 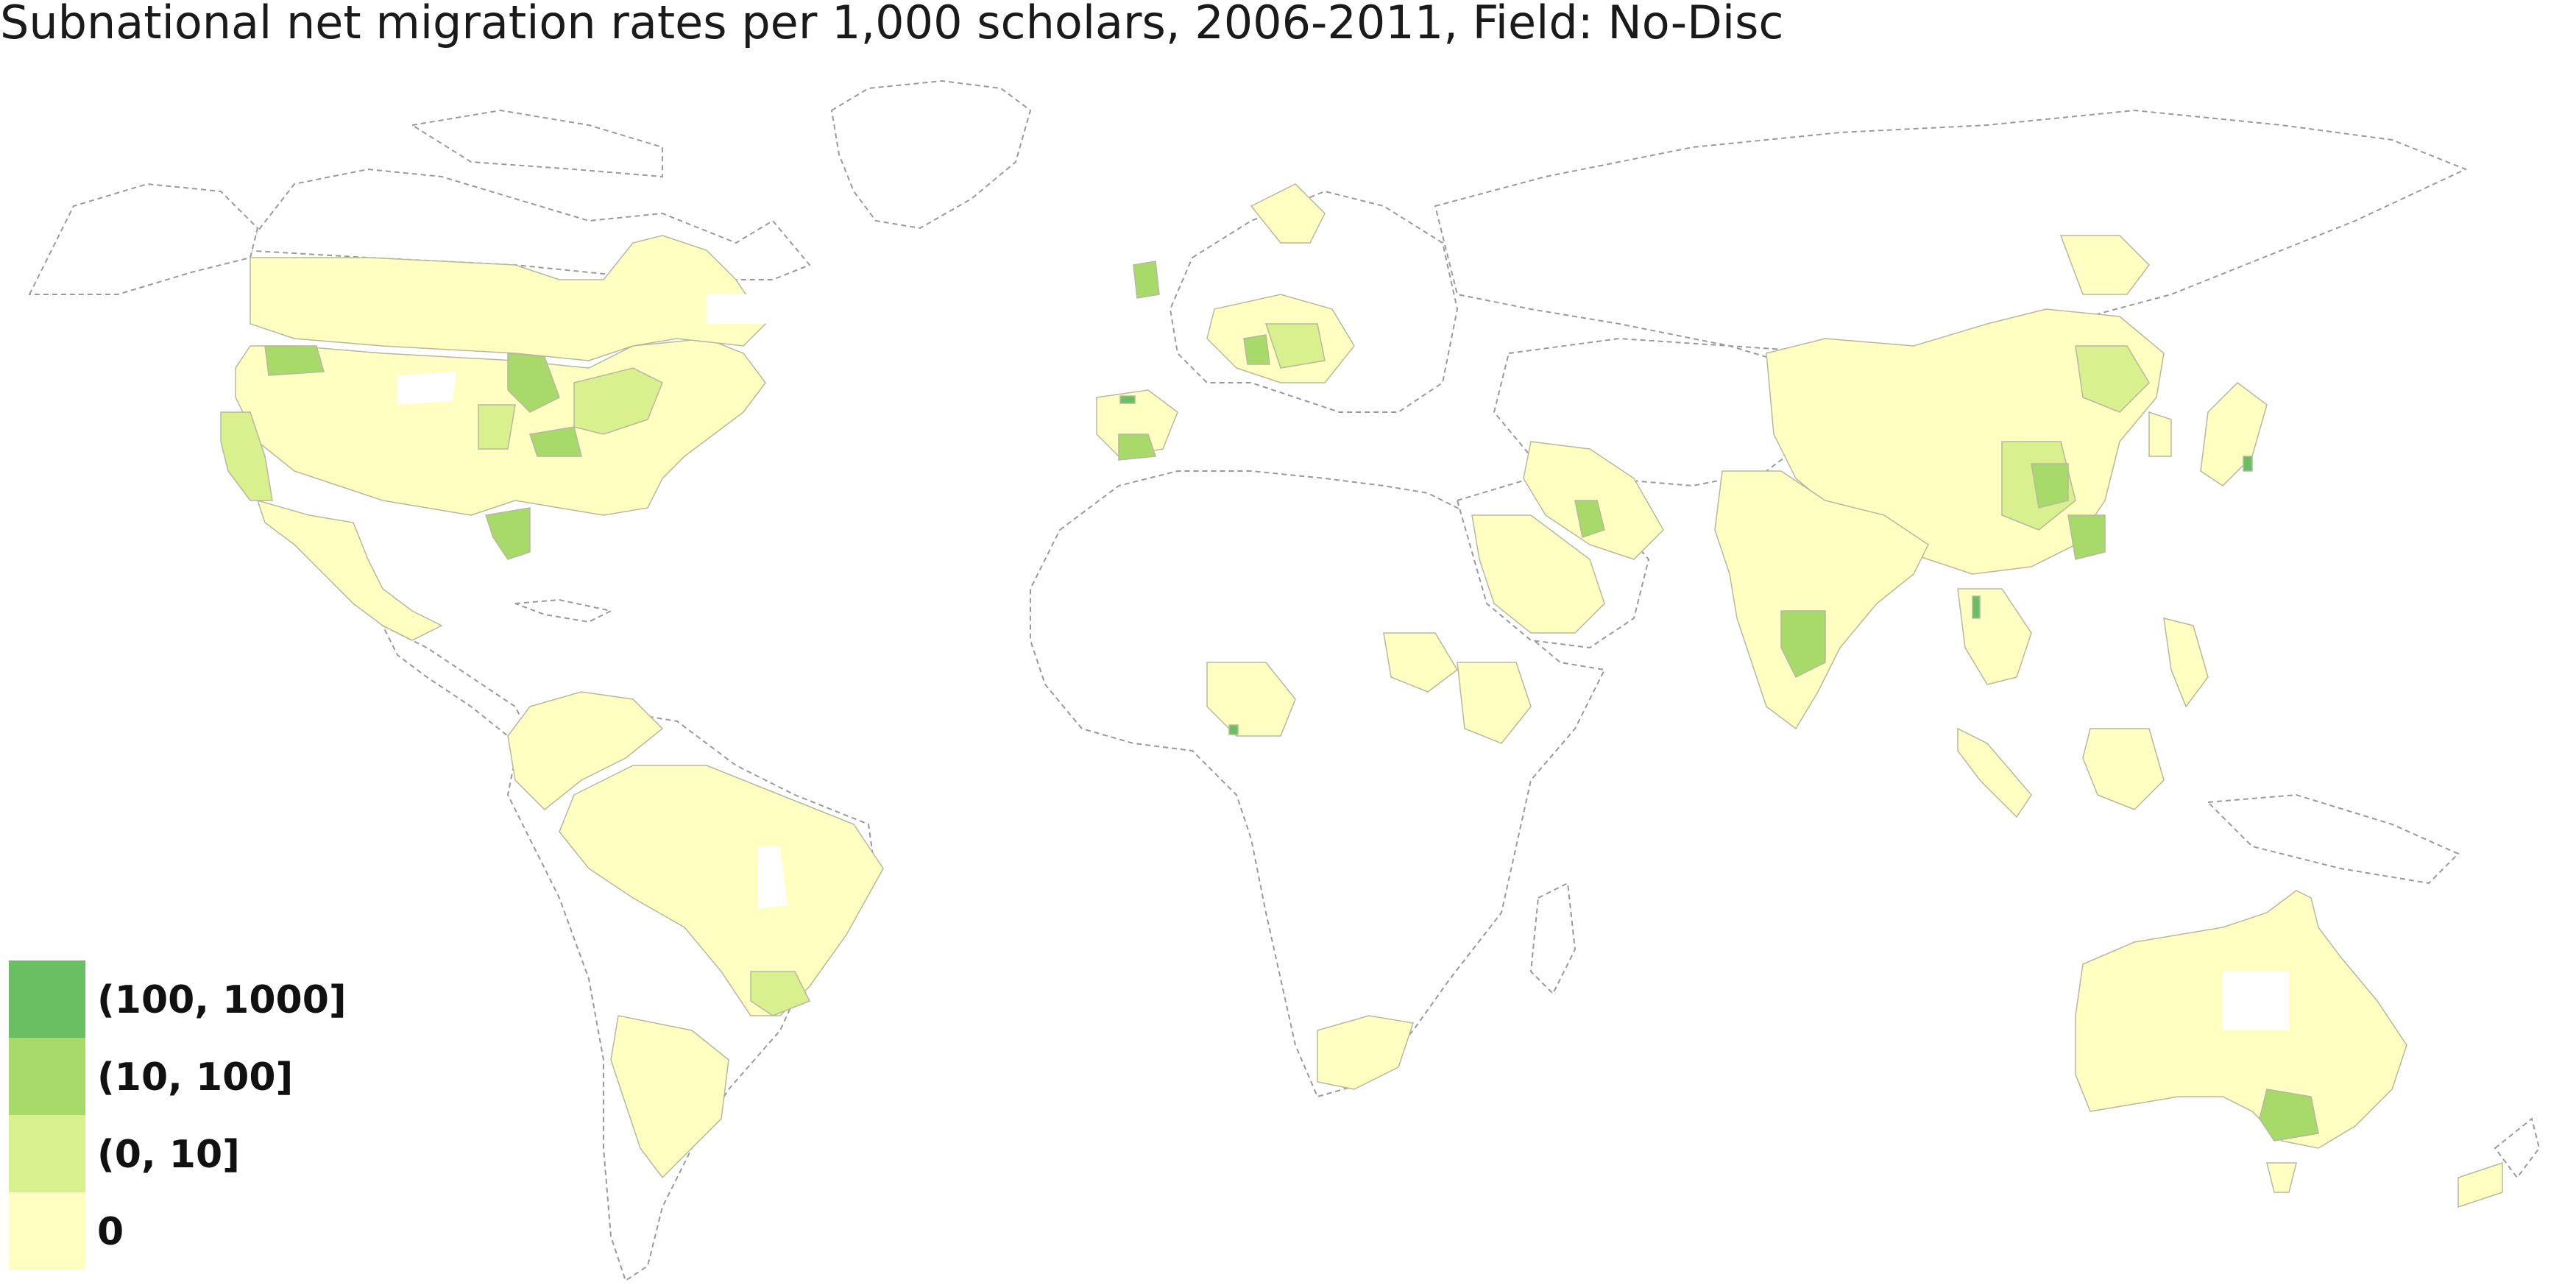 I want to click on legend-label: (10, 100], so click(x=195, y=1077).